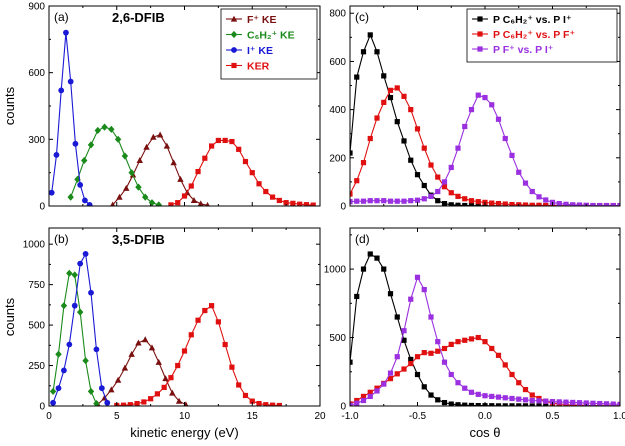 The image size is (625, 446). Describe the element at coordinates (260, 51) in the screenshot. I see `panel-a-legend-entry: I⁺ KE` at that location.